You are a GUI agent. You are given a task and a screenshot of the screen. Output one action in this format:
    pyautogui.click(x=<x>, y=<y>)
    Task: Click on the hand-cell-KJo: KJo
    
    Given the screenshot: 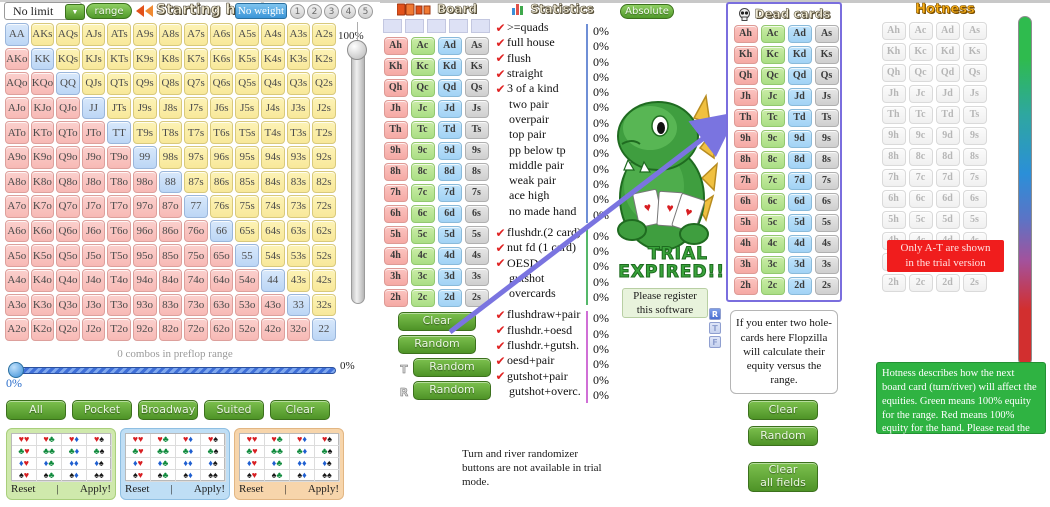 What is the action you would take?
    pyautogui.click(x=42, y=108)
    